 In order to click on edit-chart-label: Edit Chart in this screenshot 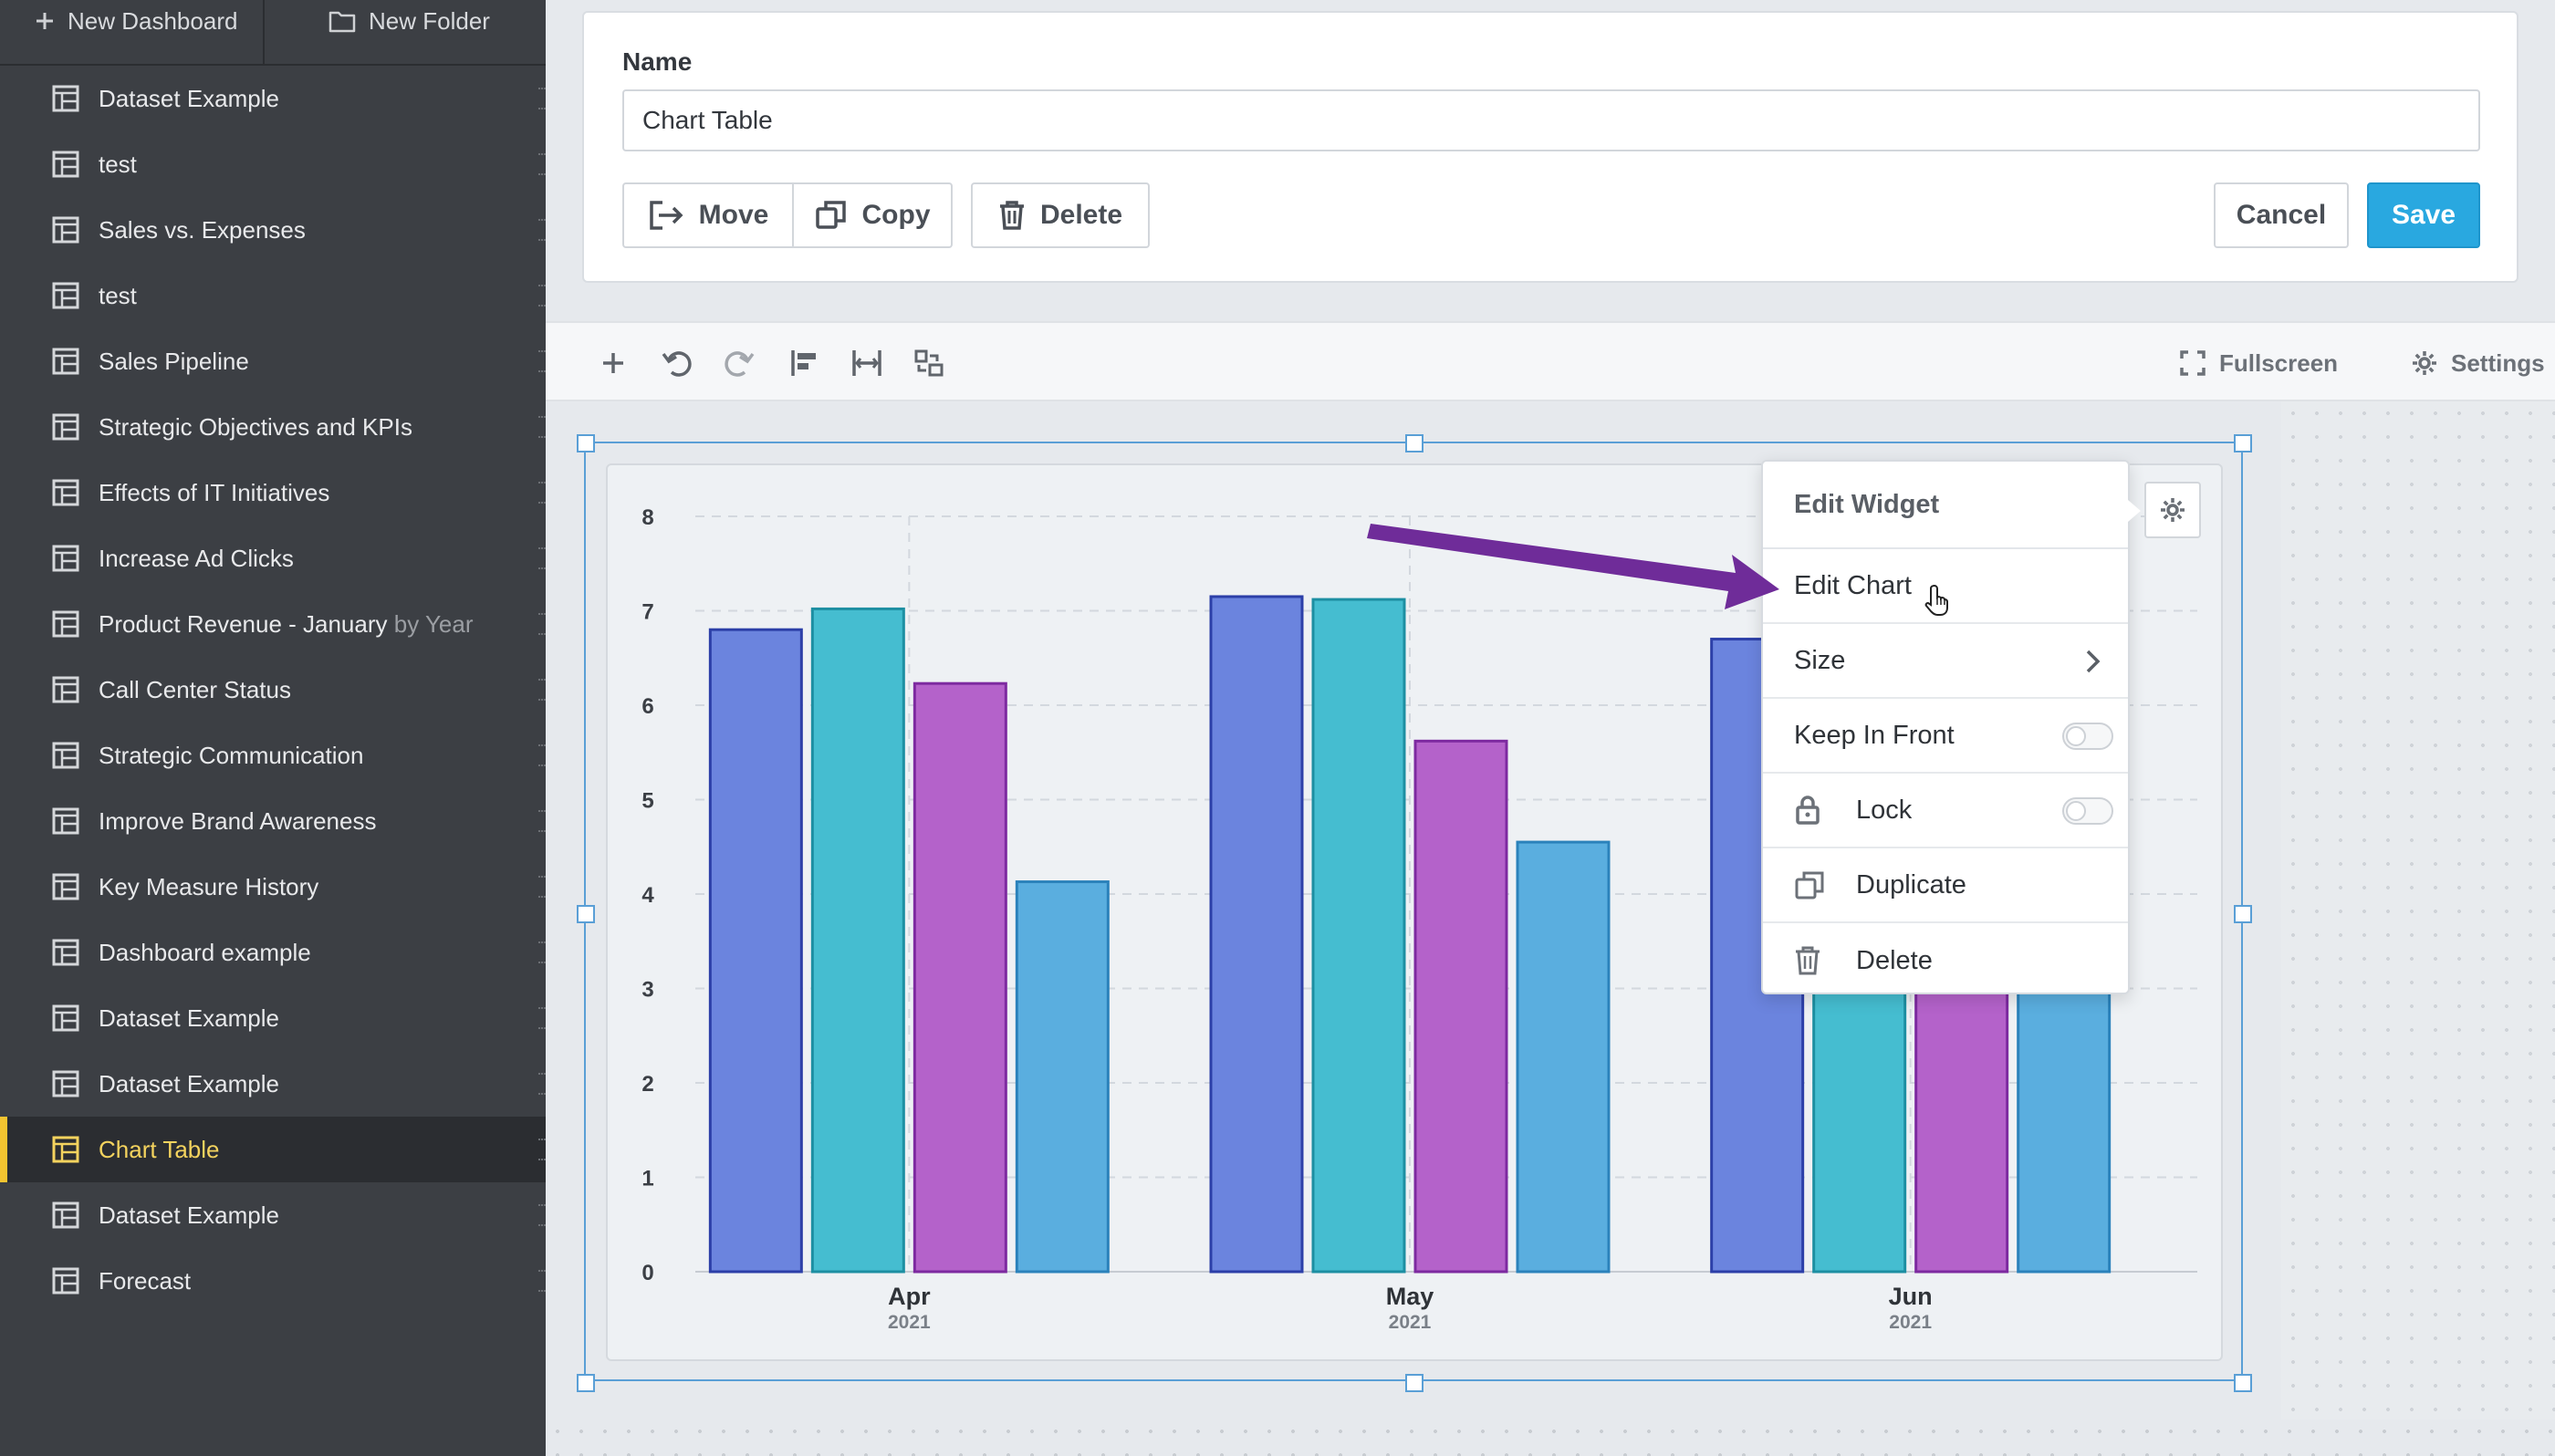, I will do `click(1853, 585)`.